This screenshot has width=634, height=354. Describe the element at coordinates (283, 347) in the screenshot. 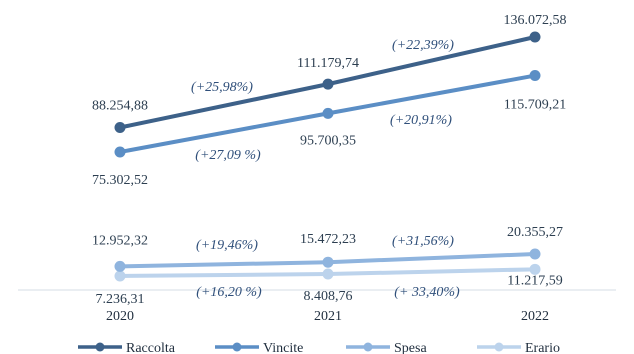

I see `legend-label: Vincite` at that location.